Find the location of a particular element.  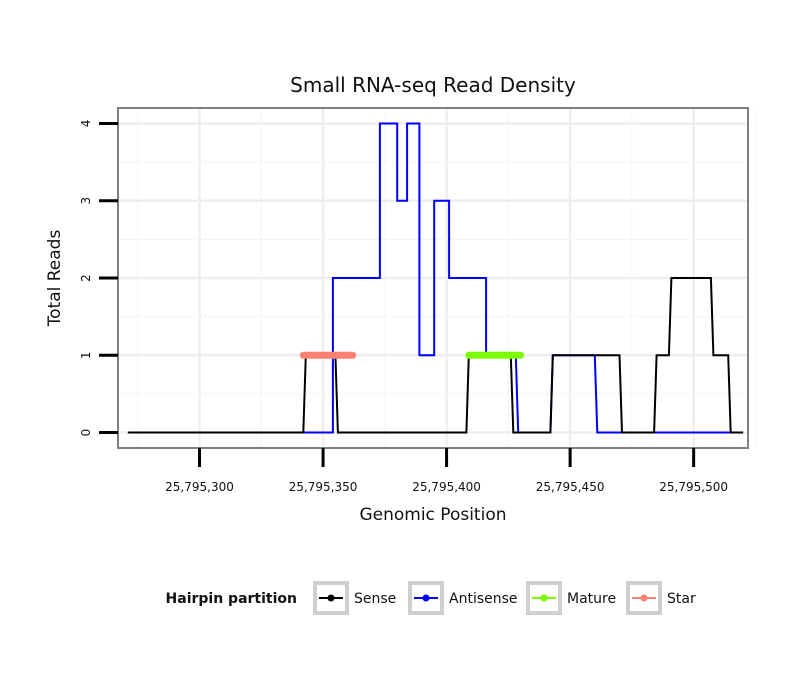

legend-title: Hairpin partition is located at coordinates (231, 599).